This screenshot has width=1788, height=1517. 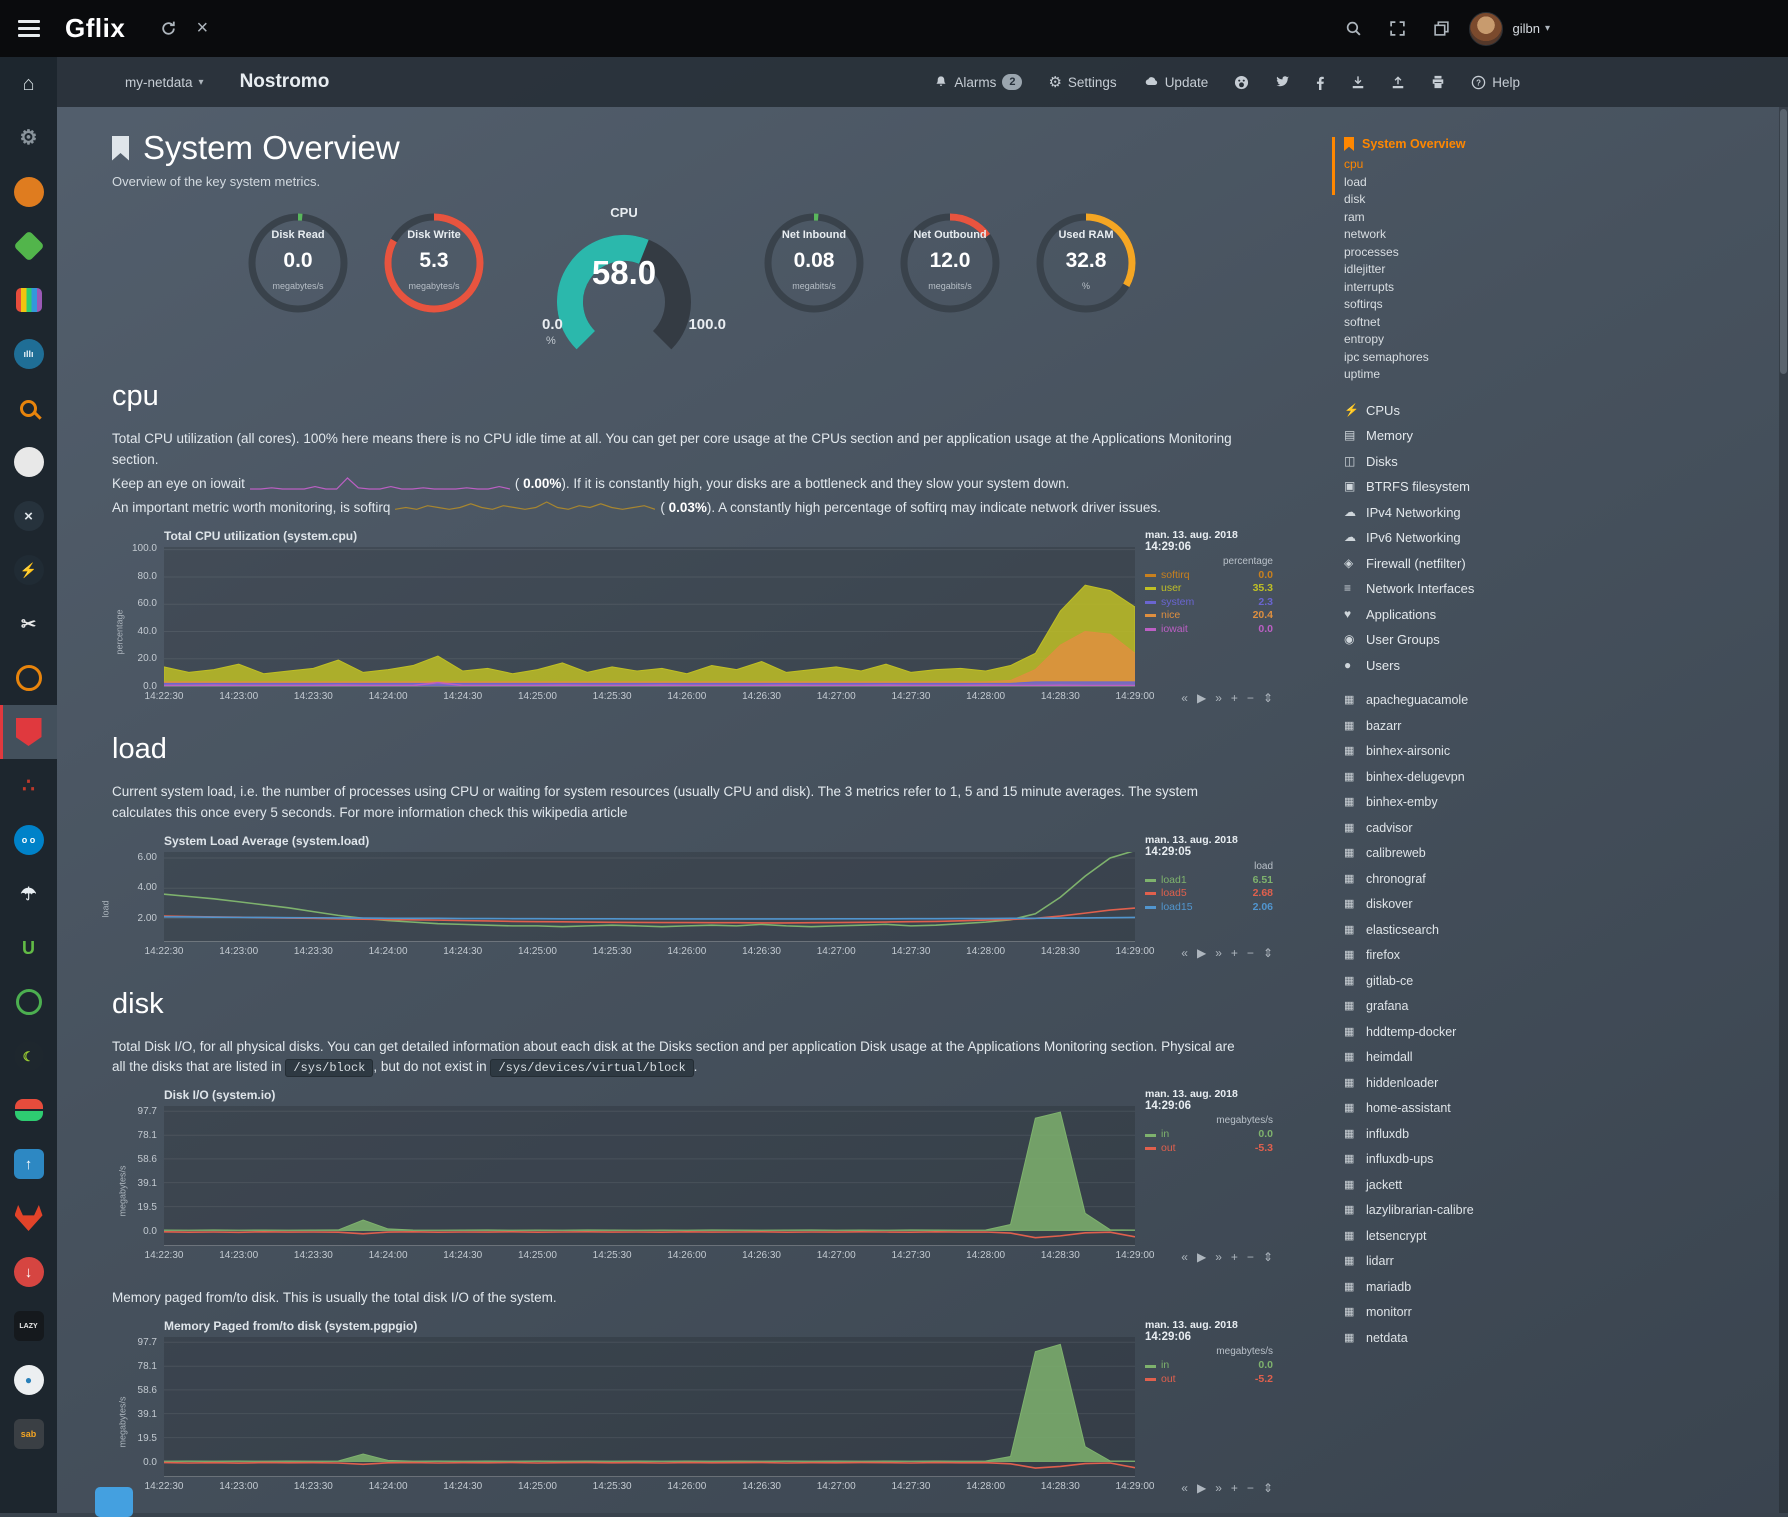 I want to click on toc-section-cpus: ⚡CPUs, so click(x=1566, y=411).